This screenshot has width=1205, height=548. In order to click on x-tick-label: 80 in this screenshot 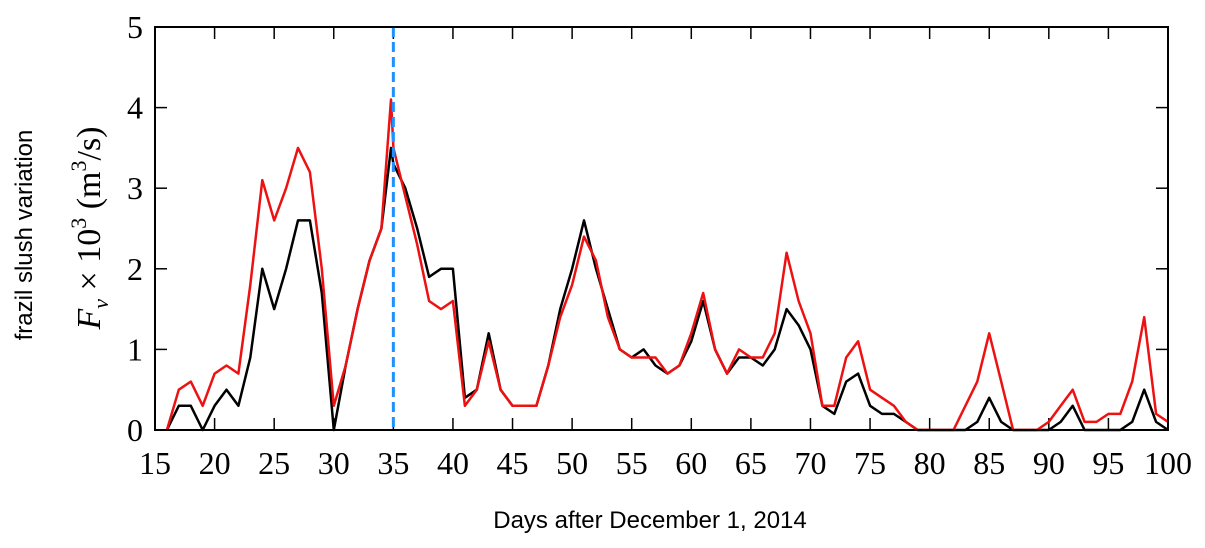, I will do `click(930, 463)`.